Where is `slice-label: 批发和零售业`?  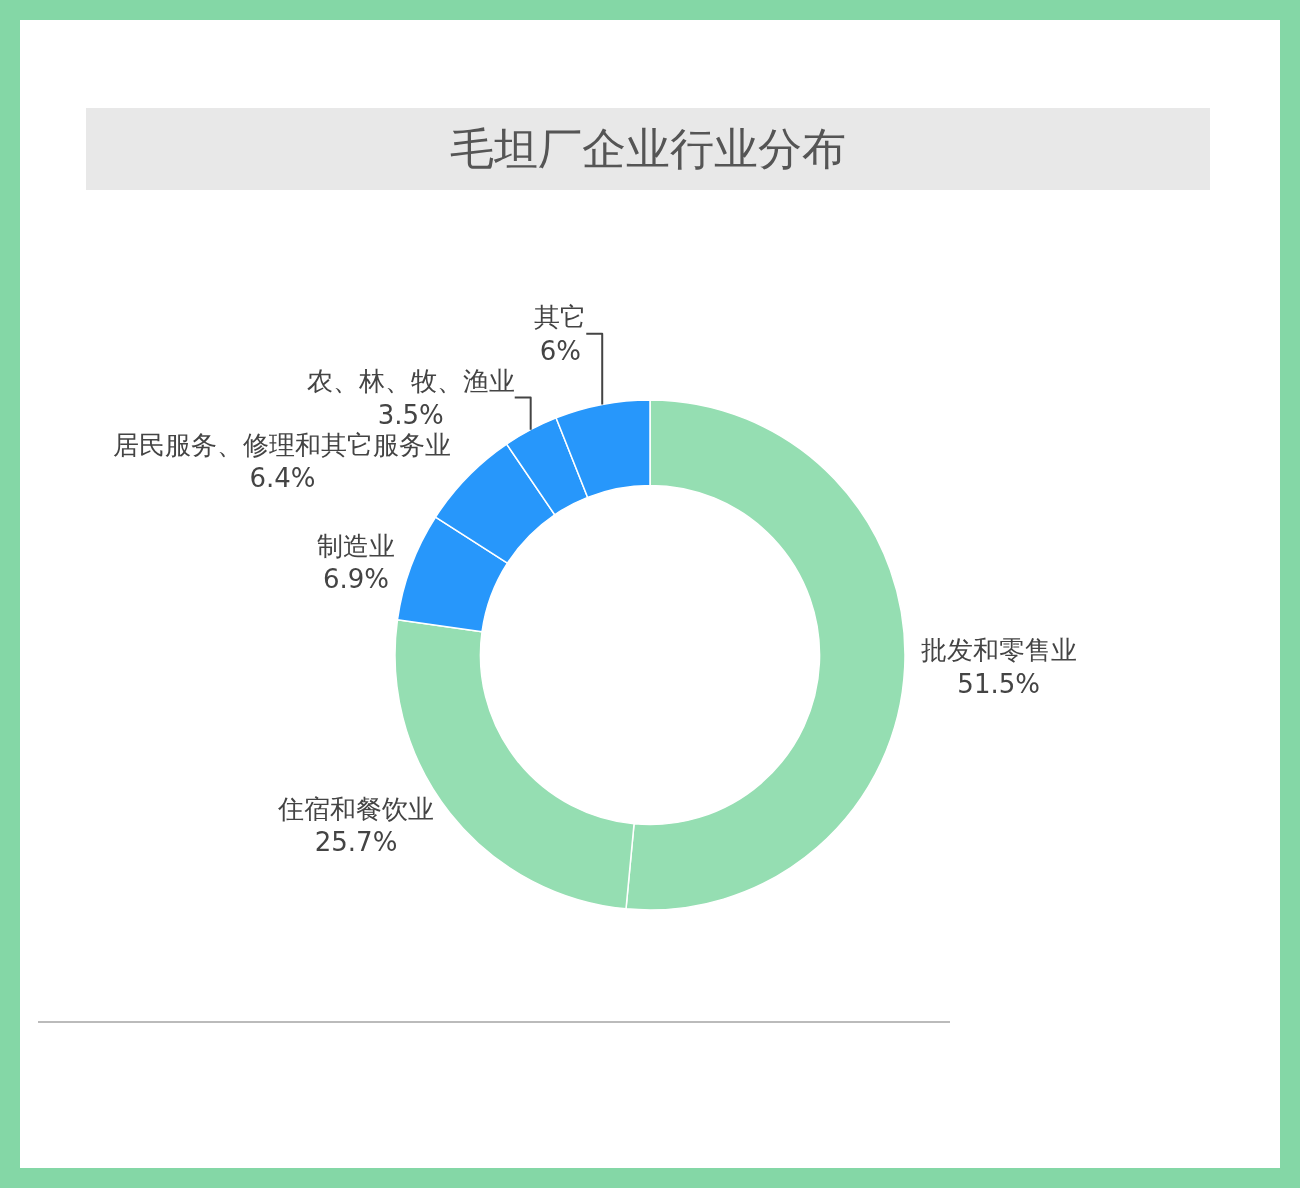 slice-label: 批发和零售业 is located at coordinates (998, 650).